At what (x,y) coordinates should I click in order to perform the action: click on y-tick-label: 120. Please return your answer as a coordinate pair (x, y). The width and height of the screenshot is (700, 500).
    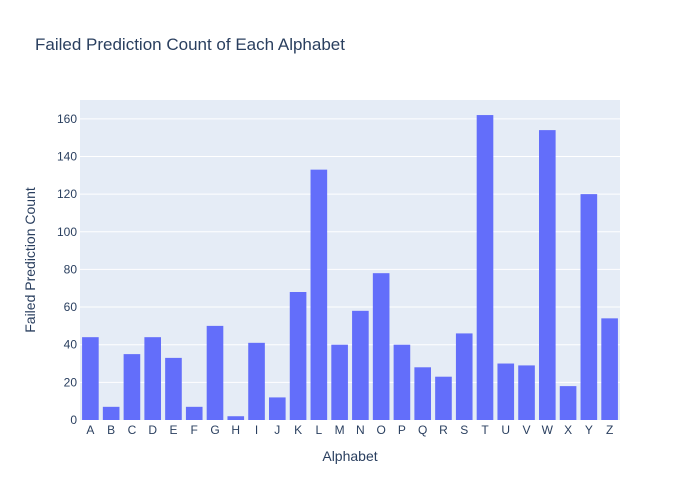
    Looking at the image, I should click on (67, 194).